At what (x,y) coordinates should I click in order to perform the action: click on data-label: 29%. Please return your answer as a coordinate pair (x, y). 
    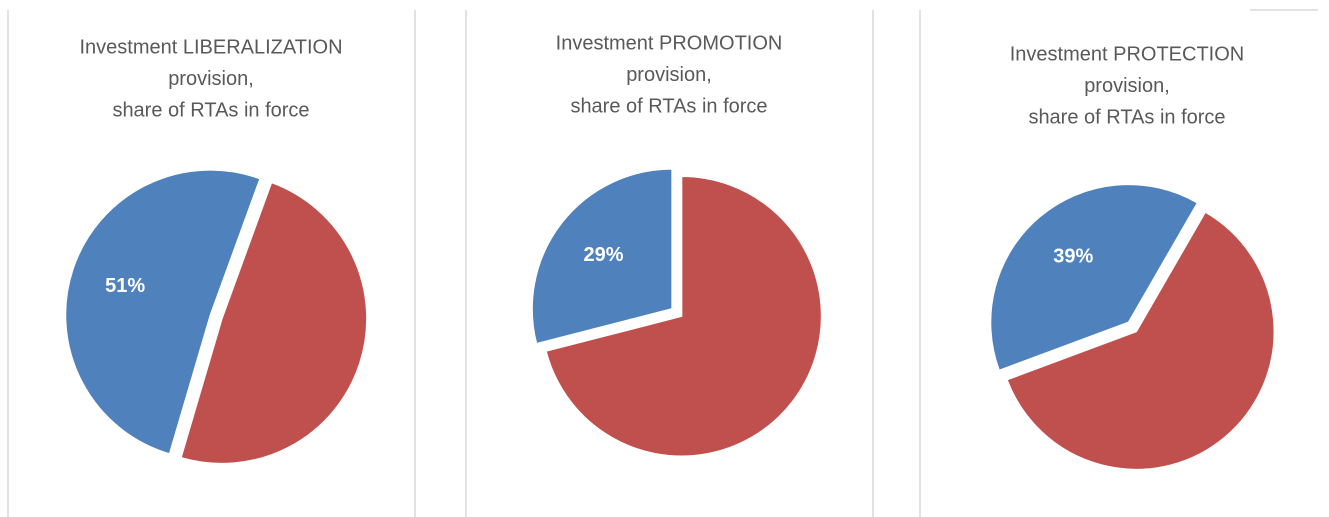
    Looking at the image, I should click on (603, 255).